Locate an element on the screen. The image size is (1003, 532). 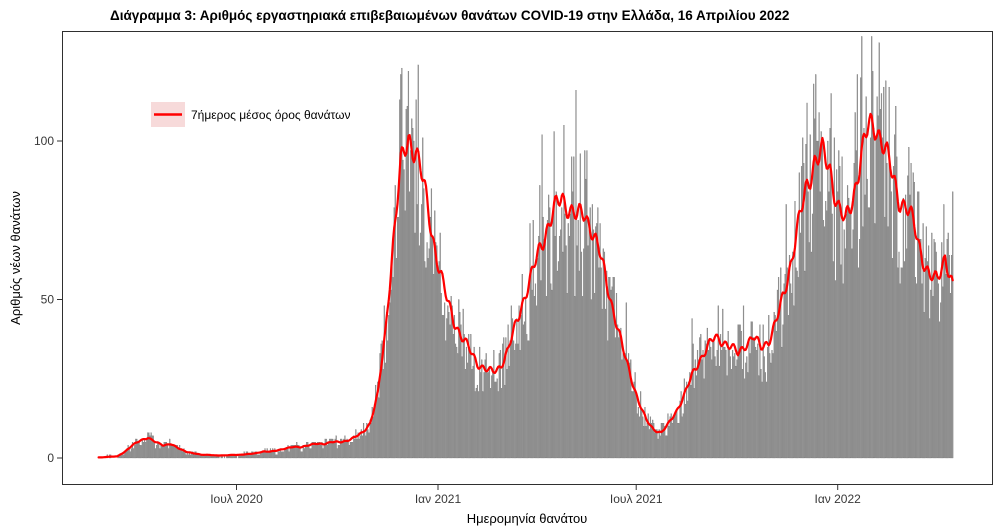
svg-text: 50 is located at coordinates (48, 300).